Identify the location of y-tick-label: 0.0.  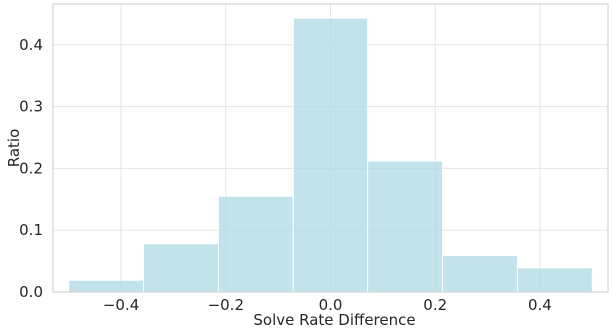
(31, 292).